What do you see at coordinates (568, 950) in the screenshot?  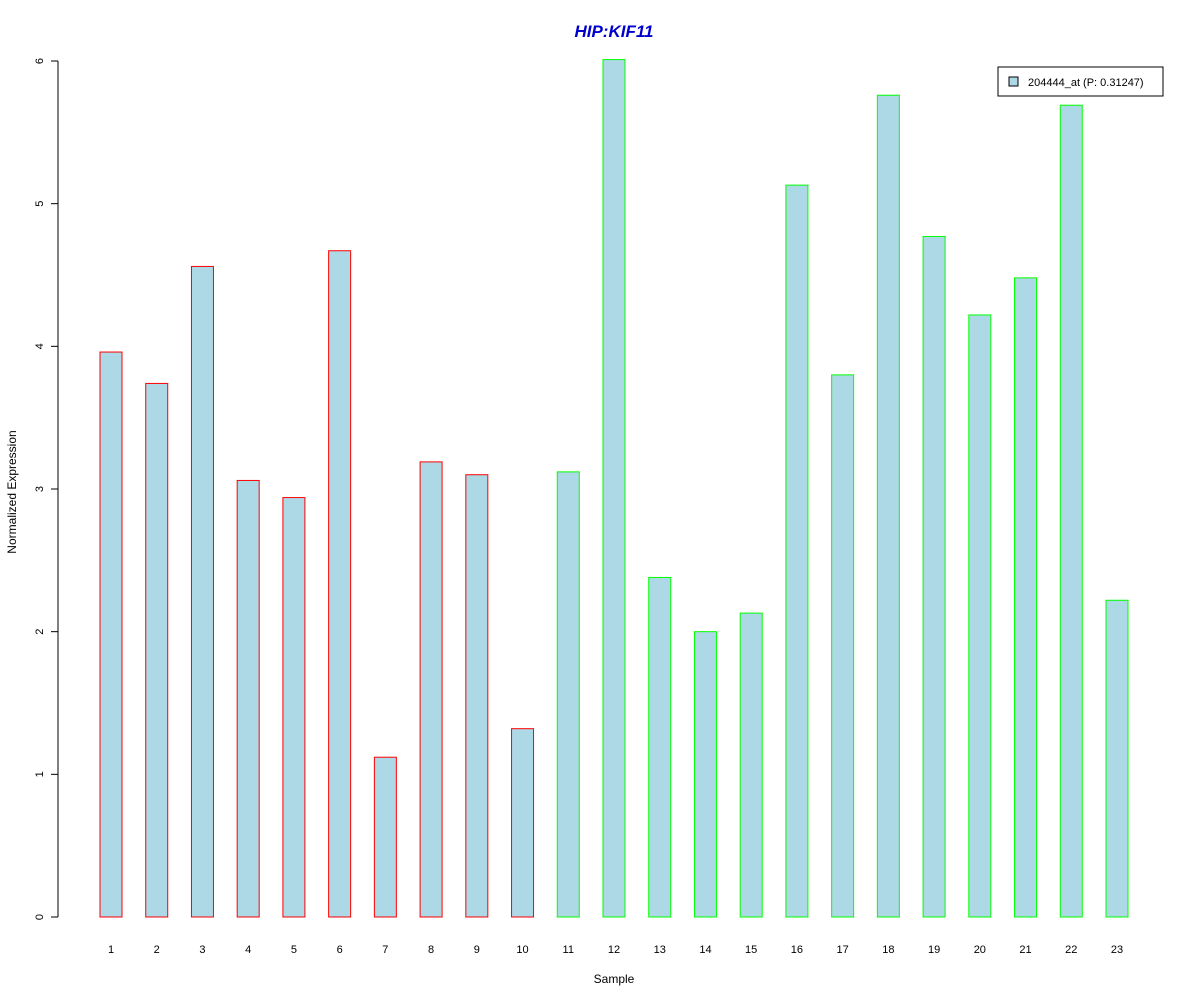 I see `x-axis-tick-label: 11` at bounding box center [568, 950].